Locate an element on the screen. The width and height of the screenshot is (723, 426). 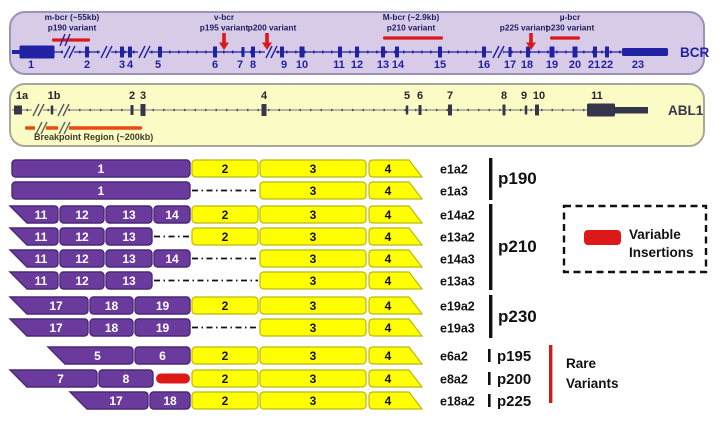
break-mark-gap is located at coordinates (63, 128).